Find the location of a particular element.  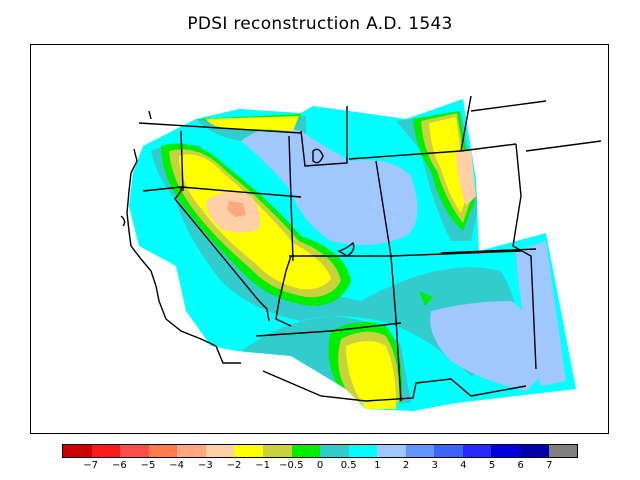

colorbar is located at coordinates (320, 451).